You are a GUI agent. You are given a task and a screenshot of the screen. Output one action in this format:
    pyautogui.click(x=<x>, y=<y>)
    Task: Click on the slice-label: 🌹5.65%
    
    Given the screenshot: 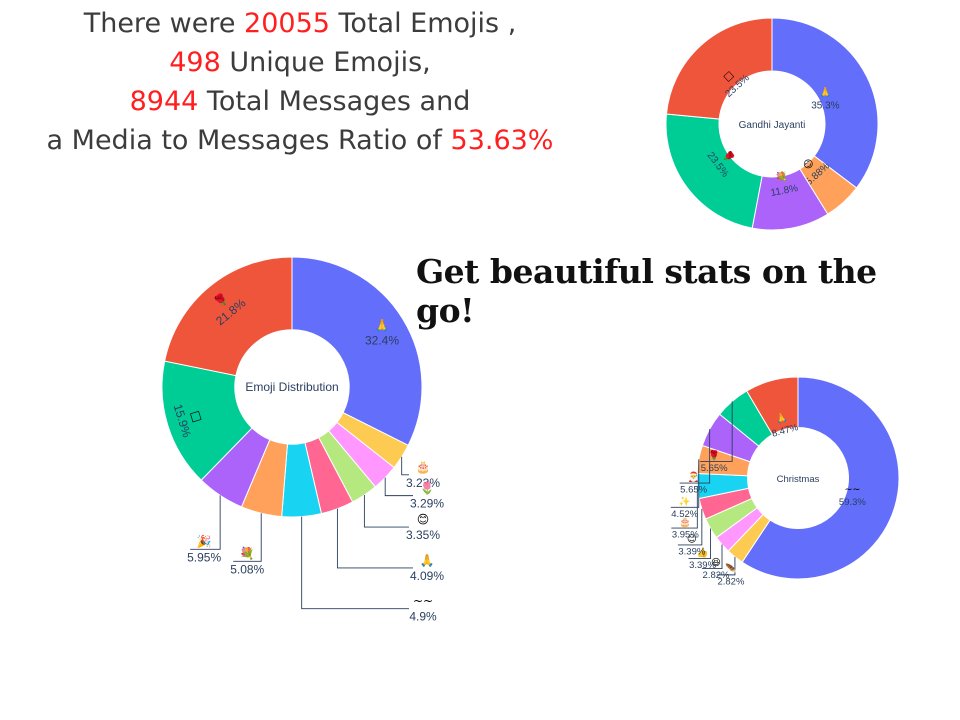 What is the action you would take?
    pyautogui.click(x=714, y=462)
    